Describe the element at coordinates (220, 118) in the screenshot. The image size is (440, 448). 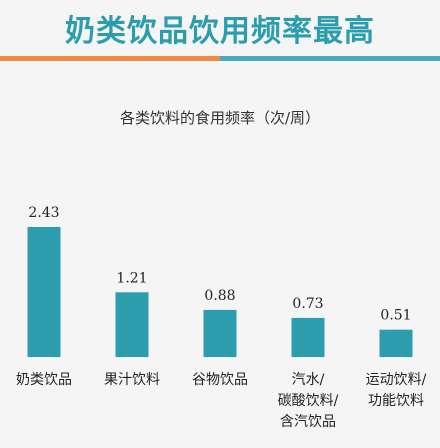
I see `chart-title: 各类饮料的食用频率（次/周）` at that location.